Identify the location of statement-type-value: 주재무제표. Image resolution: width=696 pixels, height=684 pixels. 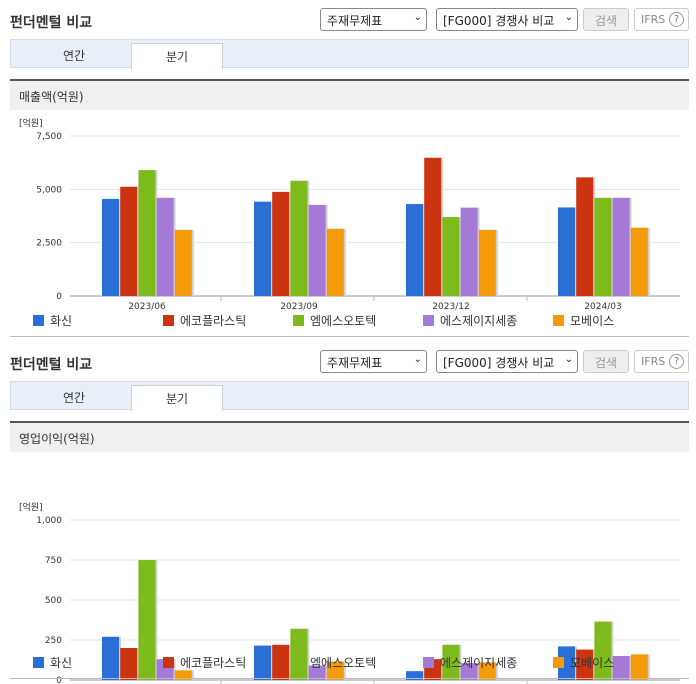
(355, 363).